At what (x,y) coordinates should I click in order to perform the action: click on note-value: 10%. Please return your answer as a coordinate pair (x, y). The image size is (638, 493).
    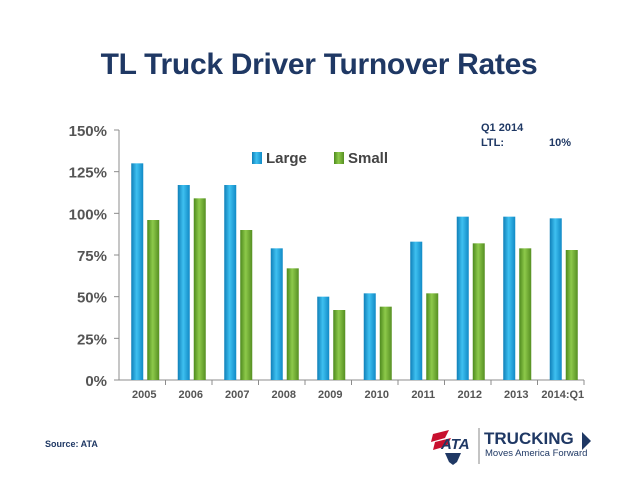
    Looking at the image, I should click on (559, 143).